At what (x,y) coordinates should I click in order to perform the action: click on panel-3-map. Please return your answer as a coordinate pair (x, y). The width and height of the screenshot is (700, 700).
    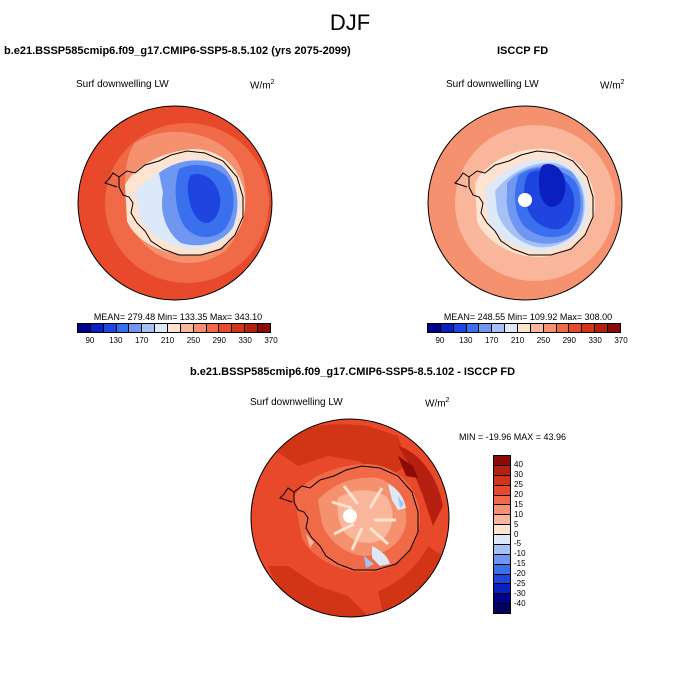
    Looking at the image, I should click on (350, 518).